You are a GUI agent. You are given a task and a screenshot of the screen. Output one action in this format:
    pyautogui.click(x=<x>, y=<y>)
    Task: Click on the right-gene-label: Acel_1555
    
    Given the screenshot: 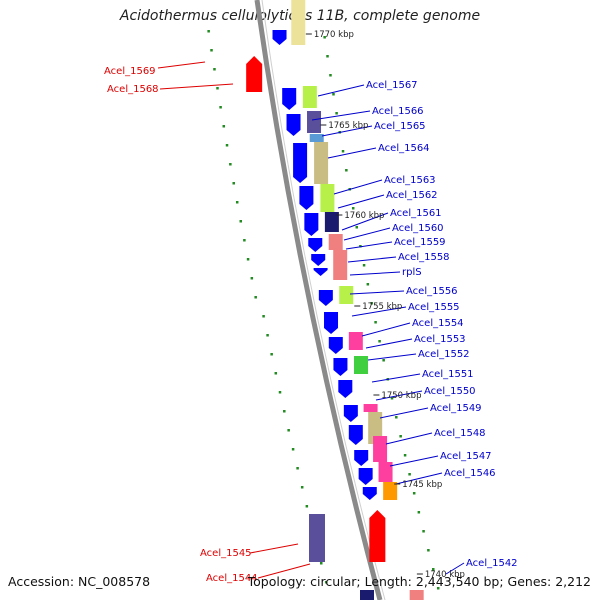 What is the action you would take?
    pyautogui.click(x=434, y=307)
    